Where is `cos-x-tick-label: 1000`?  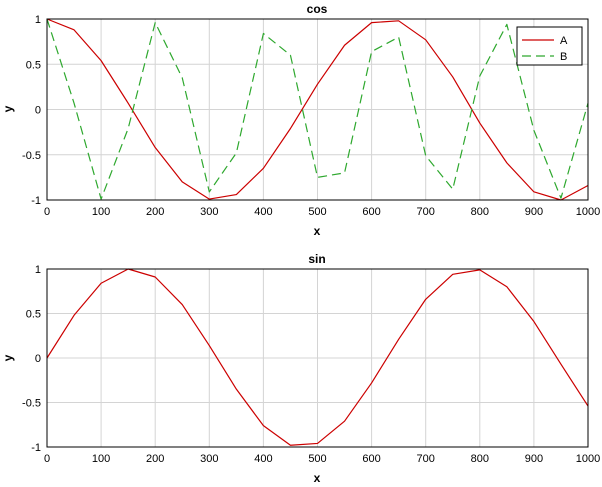
cos-x-tick-label: 1000 is located at coordinates (588, 212).